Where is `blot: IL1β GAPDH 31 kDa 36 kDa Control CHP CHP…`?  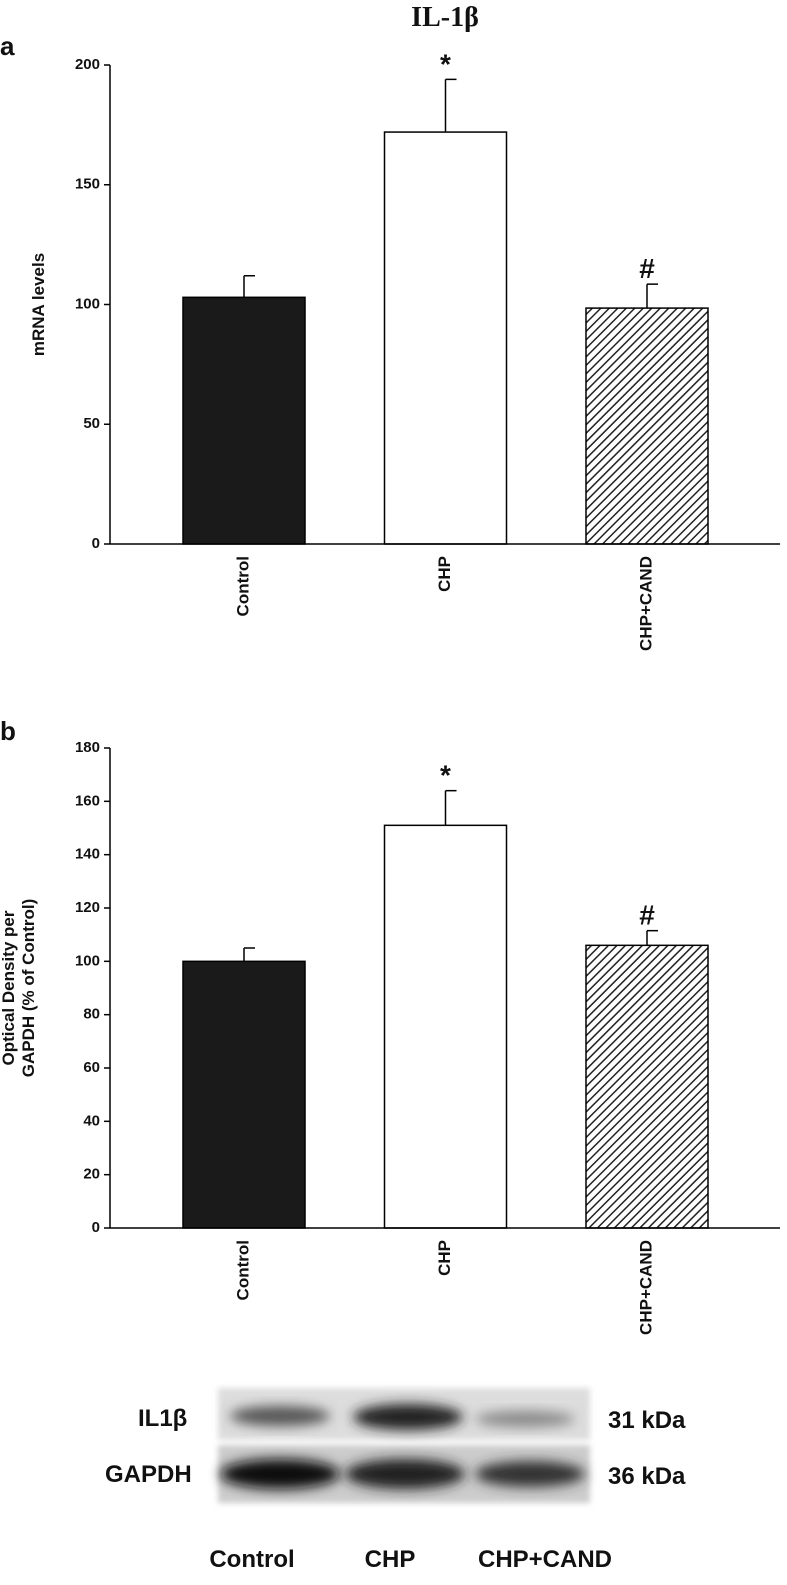
blot: IL1β GAPDH 31 kDa 36 kDa Control CHP CHP… is located at coordinates (395, 1480).